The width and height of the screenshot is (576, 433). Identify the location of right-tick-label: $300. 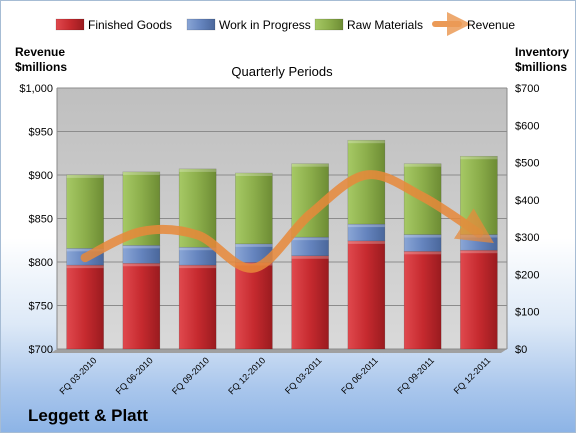
(527, 238).